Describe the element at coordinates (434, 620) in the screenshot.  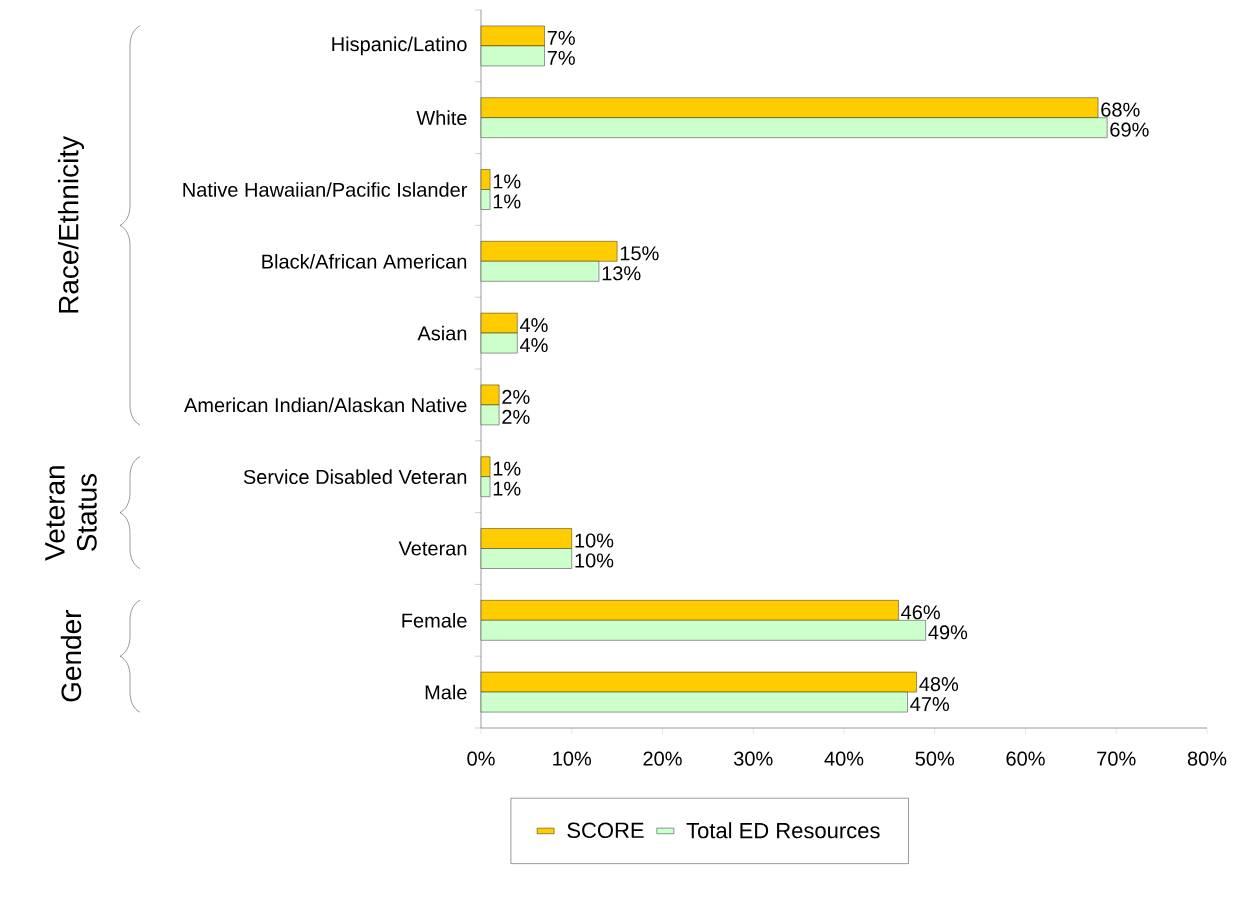
I see `y-tick-label: Female` at that location.